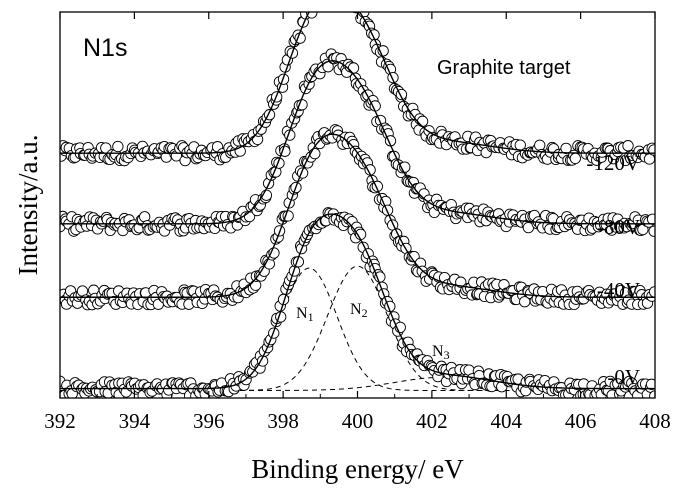  Describe the element at coordinates (504, 68) in the screenshot. I see `annotation-graphite-target: Graphite target` at that location.